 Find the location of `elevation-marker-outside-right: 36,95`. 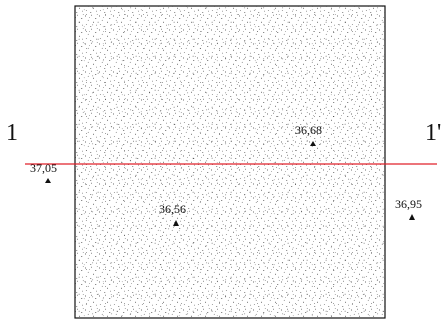

elevation-marker-outside-right: 36,95 is located at coordinates (408, 208).